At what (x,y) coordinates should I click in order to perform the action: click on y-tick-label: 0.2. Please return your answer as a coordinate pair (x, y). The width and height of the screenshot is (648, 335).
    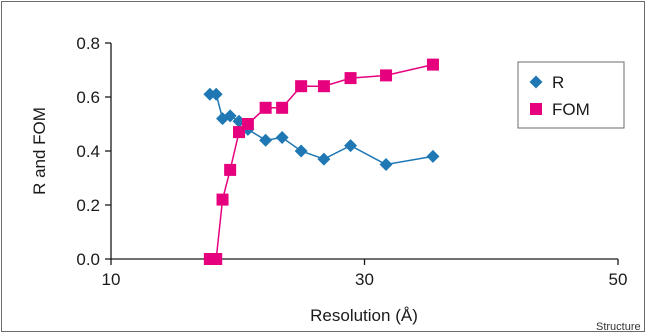
    Looking at the image, I should click on (88, 205).